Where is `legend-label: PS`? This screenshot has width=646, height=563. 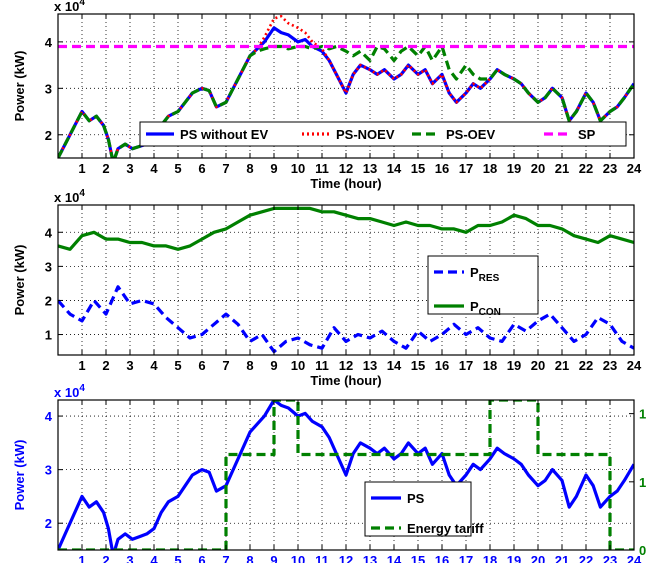
legend-label: PS is located at coordinates (416, 498).